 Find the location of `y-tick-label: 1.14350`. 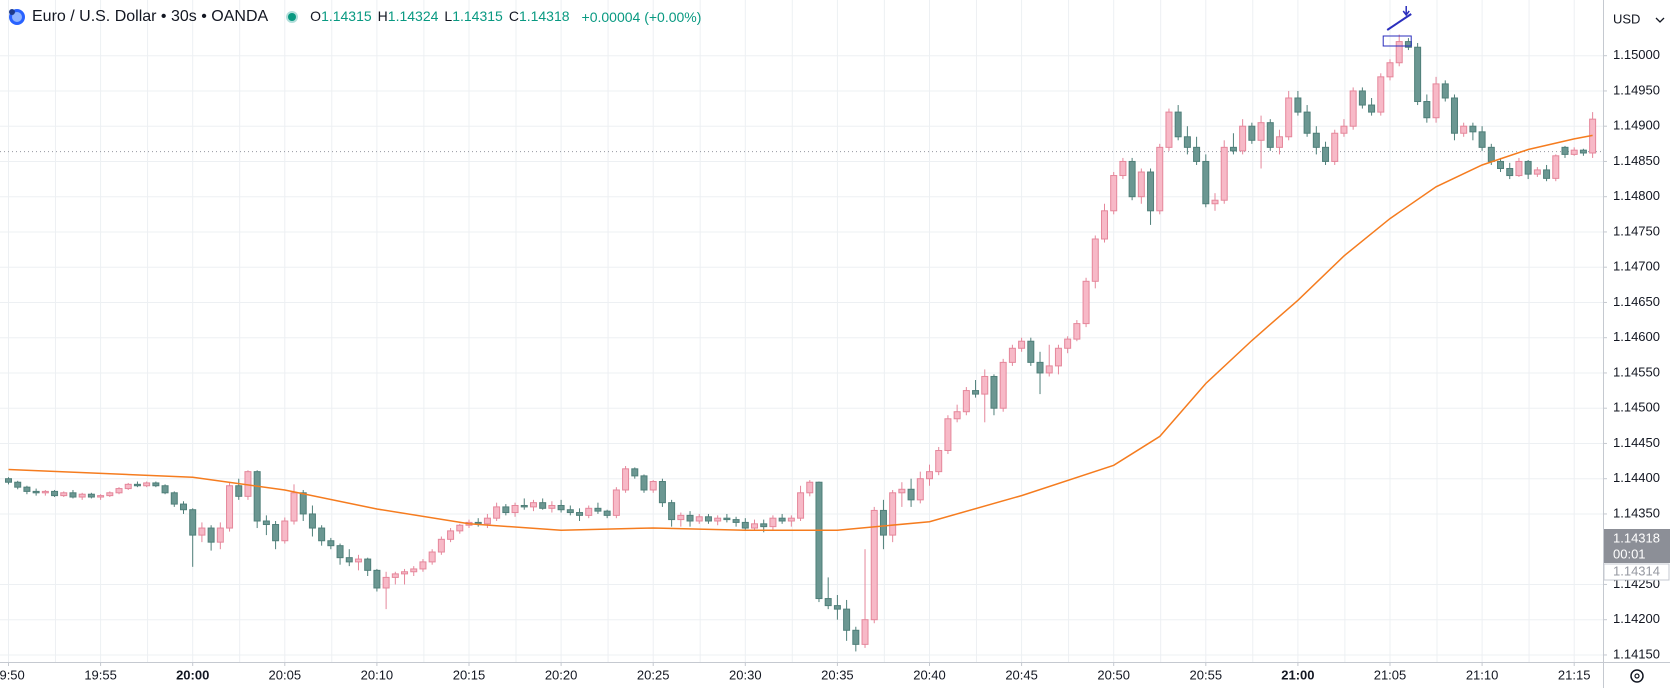

y-tick-label: 1.14350 is located at coordinates (1636, 512).